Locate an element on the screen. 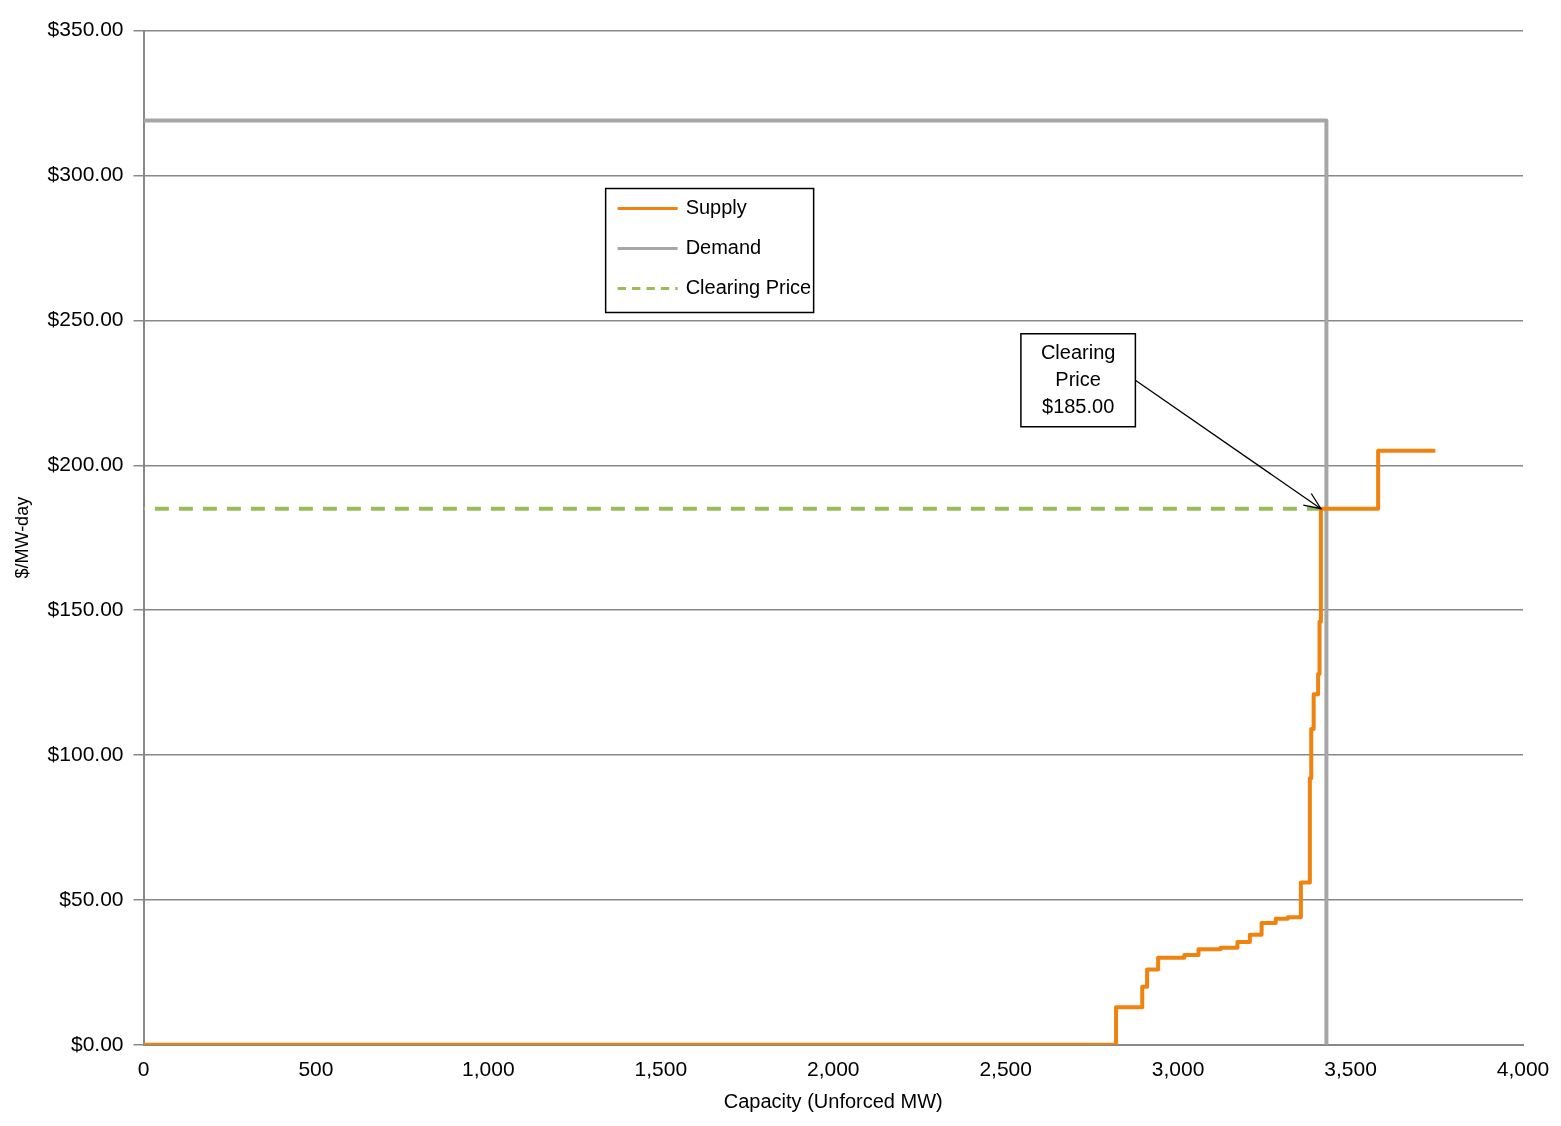 Image resolution: width=1561 pixels, height=1126 pixels. y-tick-label: $200.00 is located at coordinates (85, 464).